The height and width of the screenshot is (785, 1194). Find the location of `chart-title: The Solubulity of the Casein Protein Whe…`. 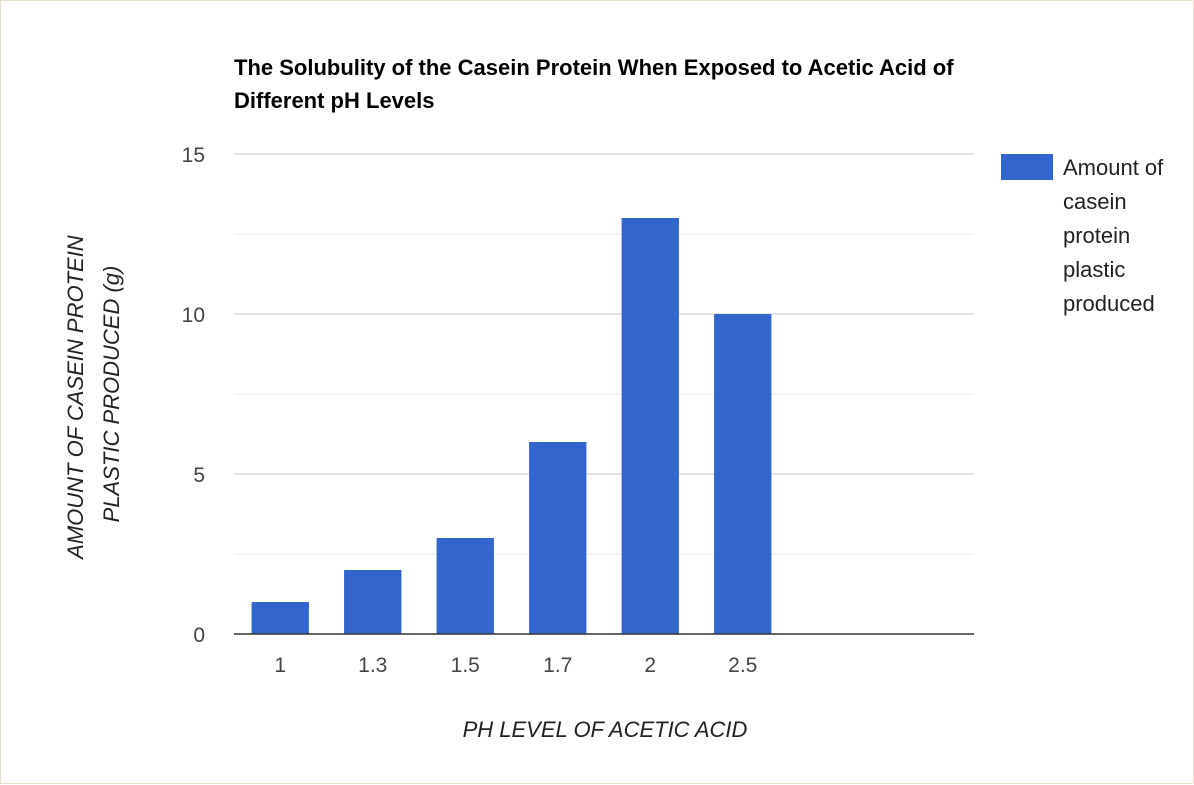

chart-title: The Solubulity of the Casein Protein Whe… is located at coordinates (594, 84).